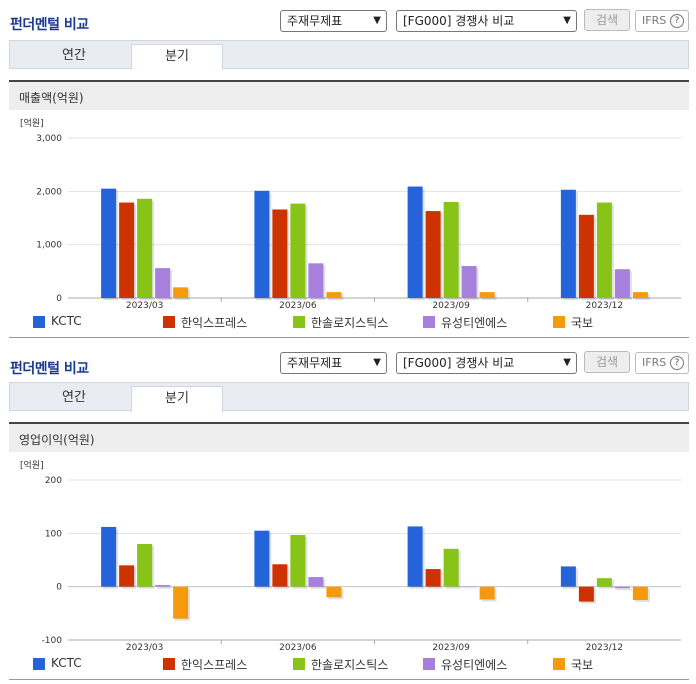  What do you see at coordinates (349, 437) in the screenshot?
I see `chart-header: 영업이익(억원)` at bounding box center [349, 437].